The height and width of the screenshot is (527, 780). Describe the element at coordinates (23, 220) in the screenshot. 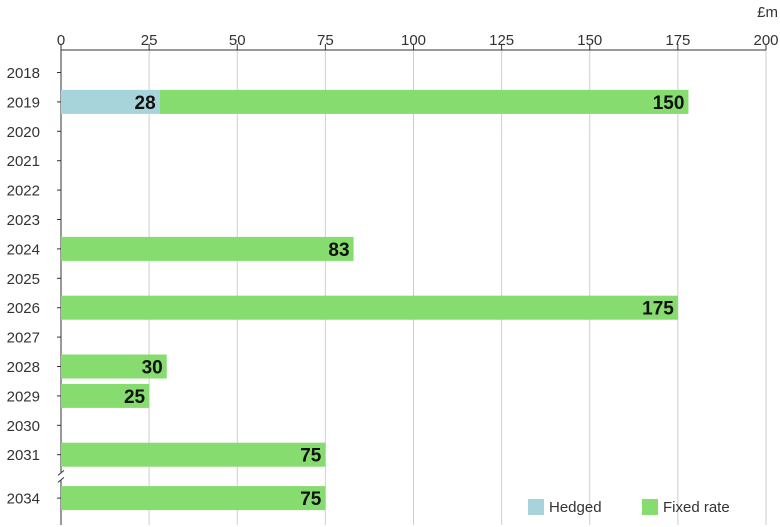

I see `year-label: 2023` at that location.